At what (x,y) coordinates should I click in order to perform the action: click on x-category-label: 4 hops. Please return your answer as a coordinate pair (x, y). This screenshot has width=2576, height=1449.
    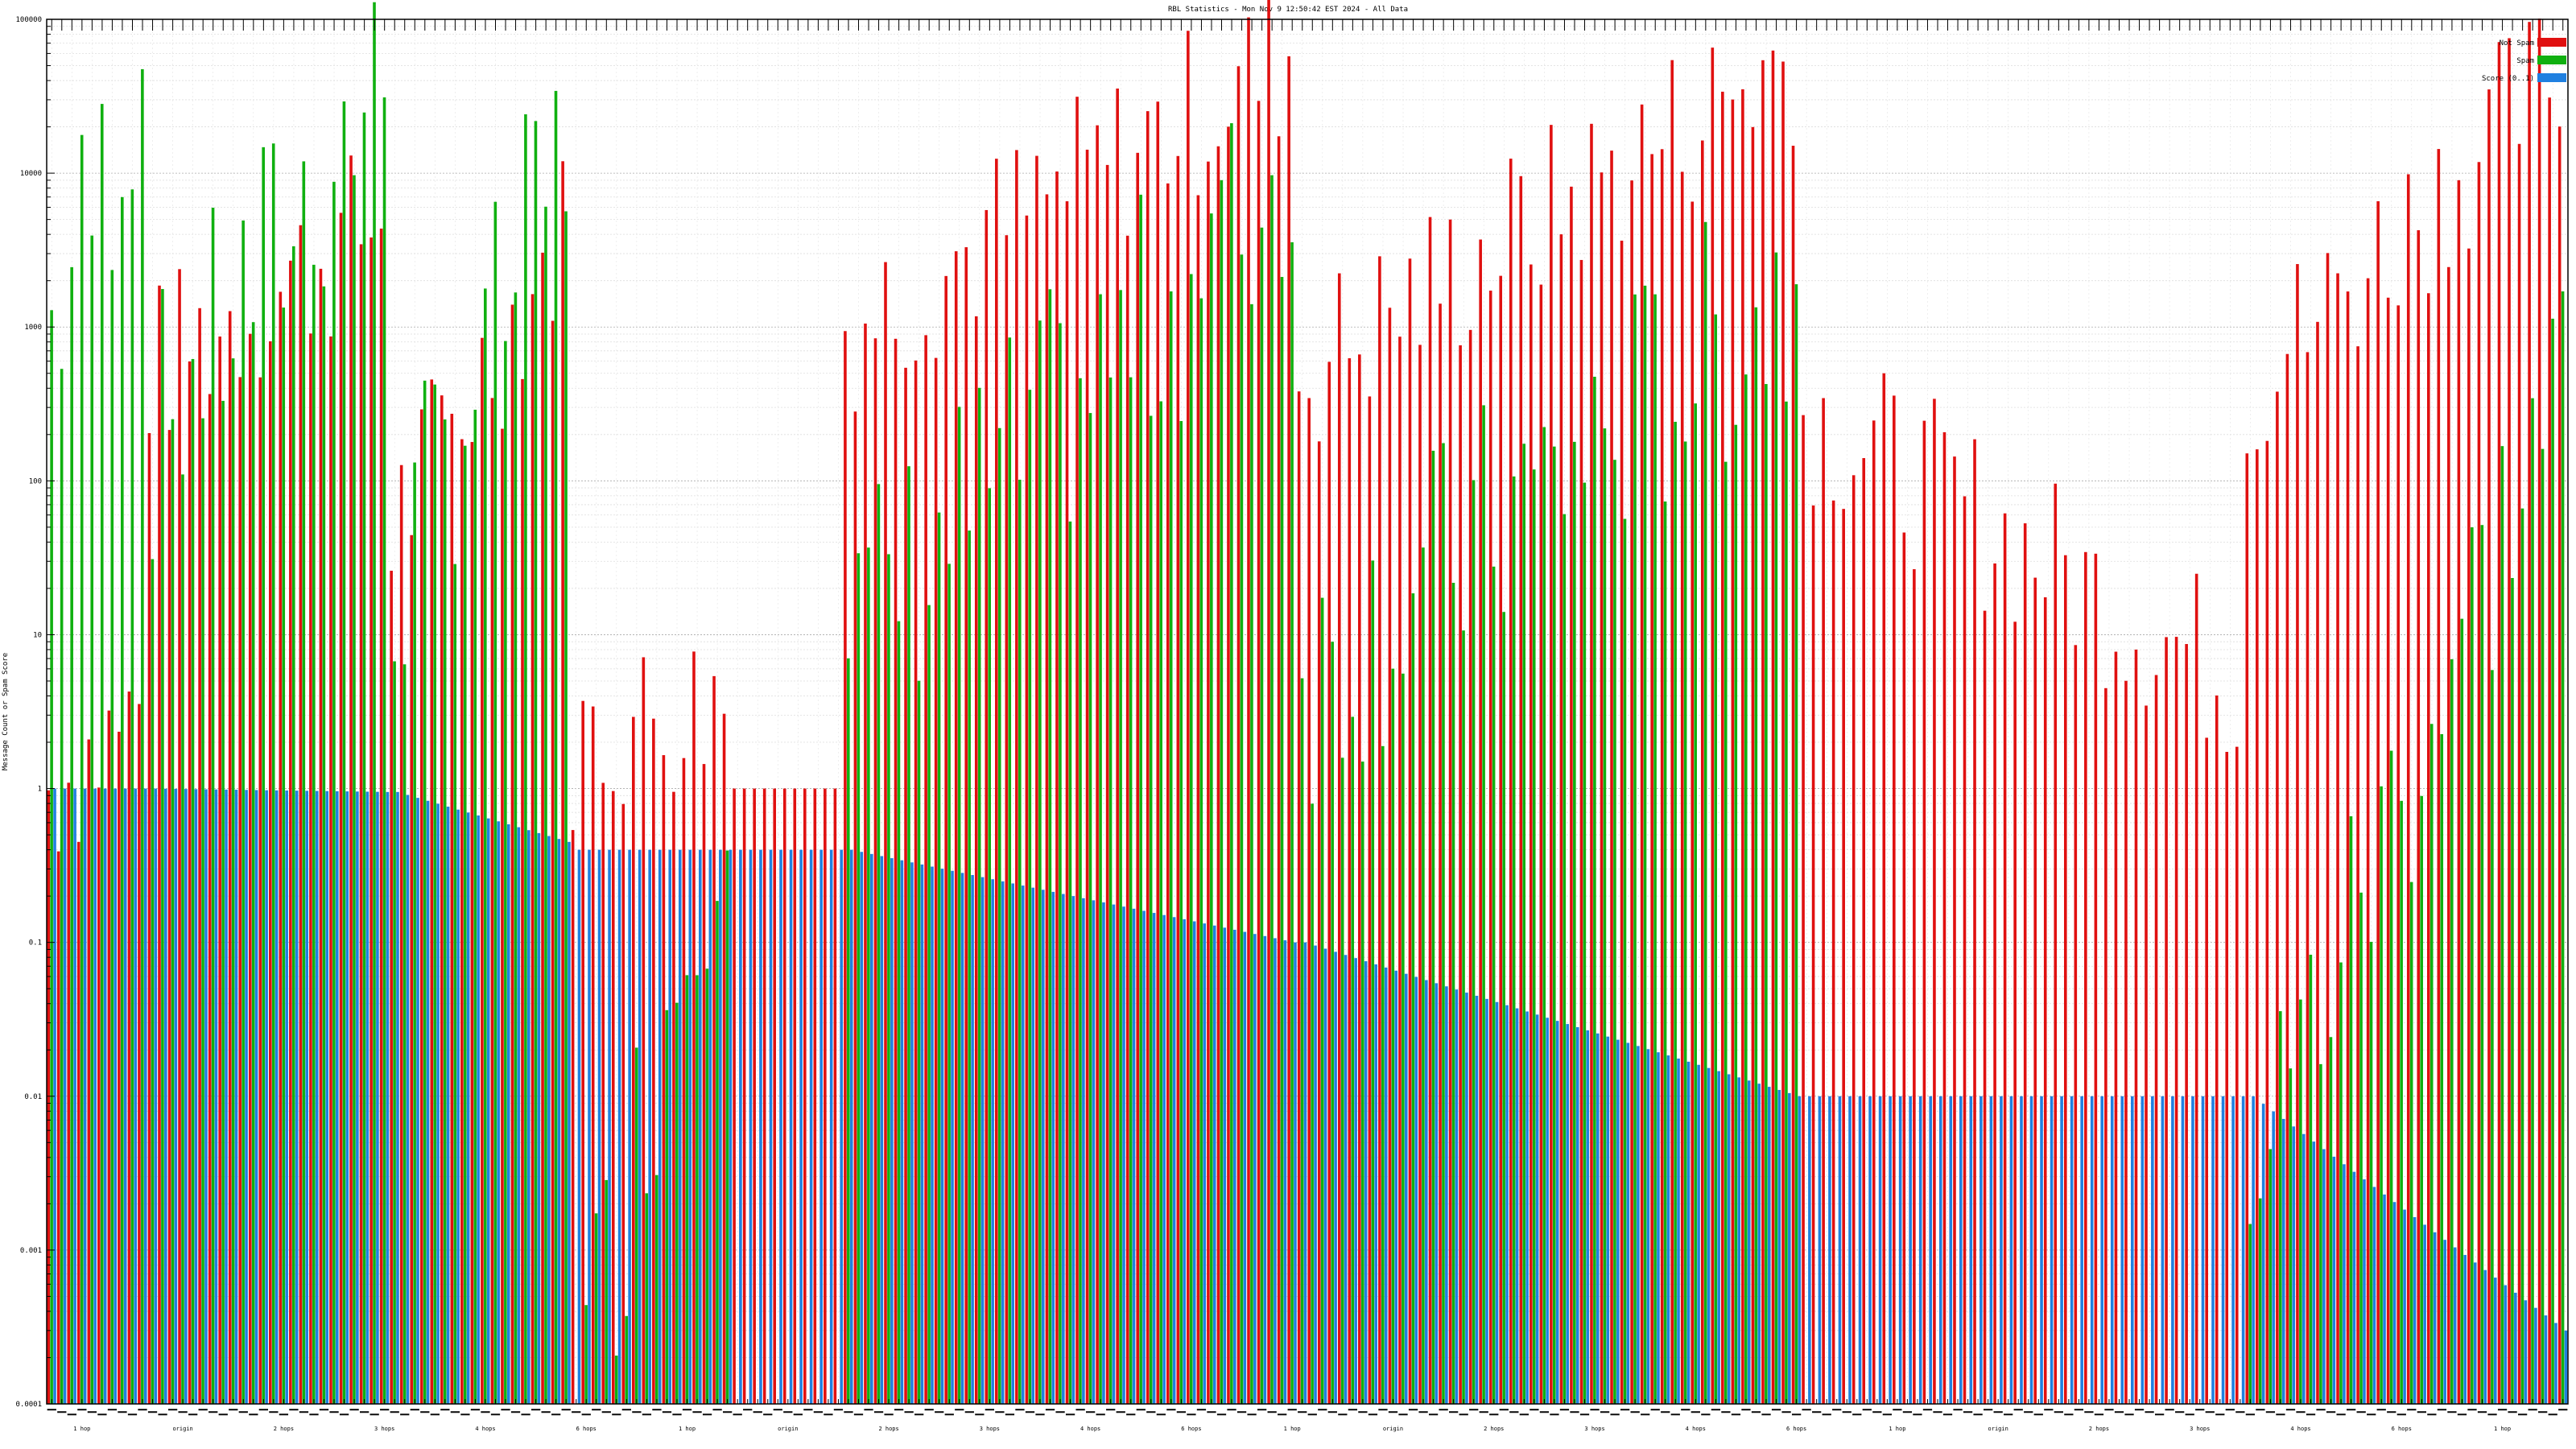
    Looking at the image, I should click on (2300, 1429).